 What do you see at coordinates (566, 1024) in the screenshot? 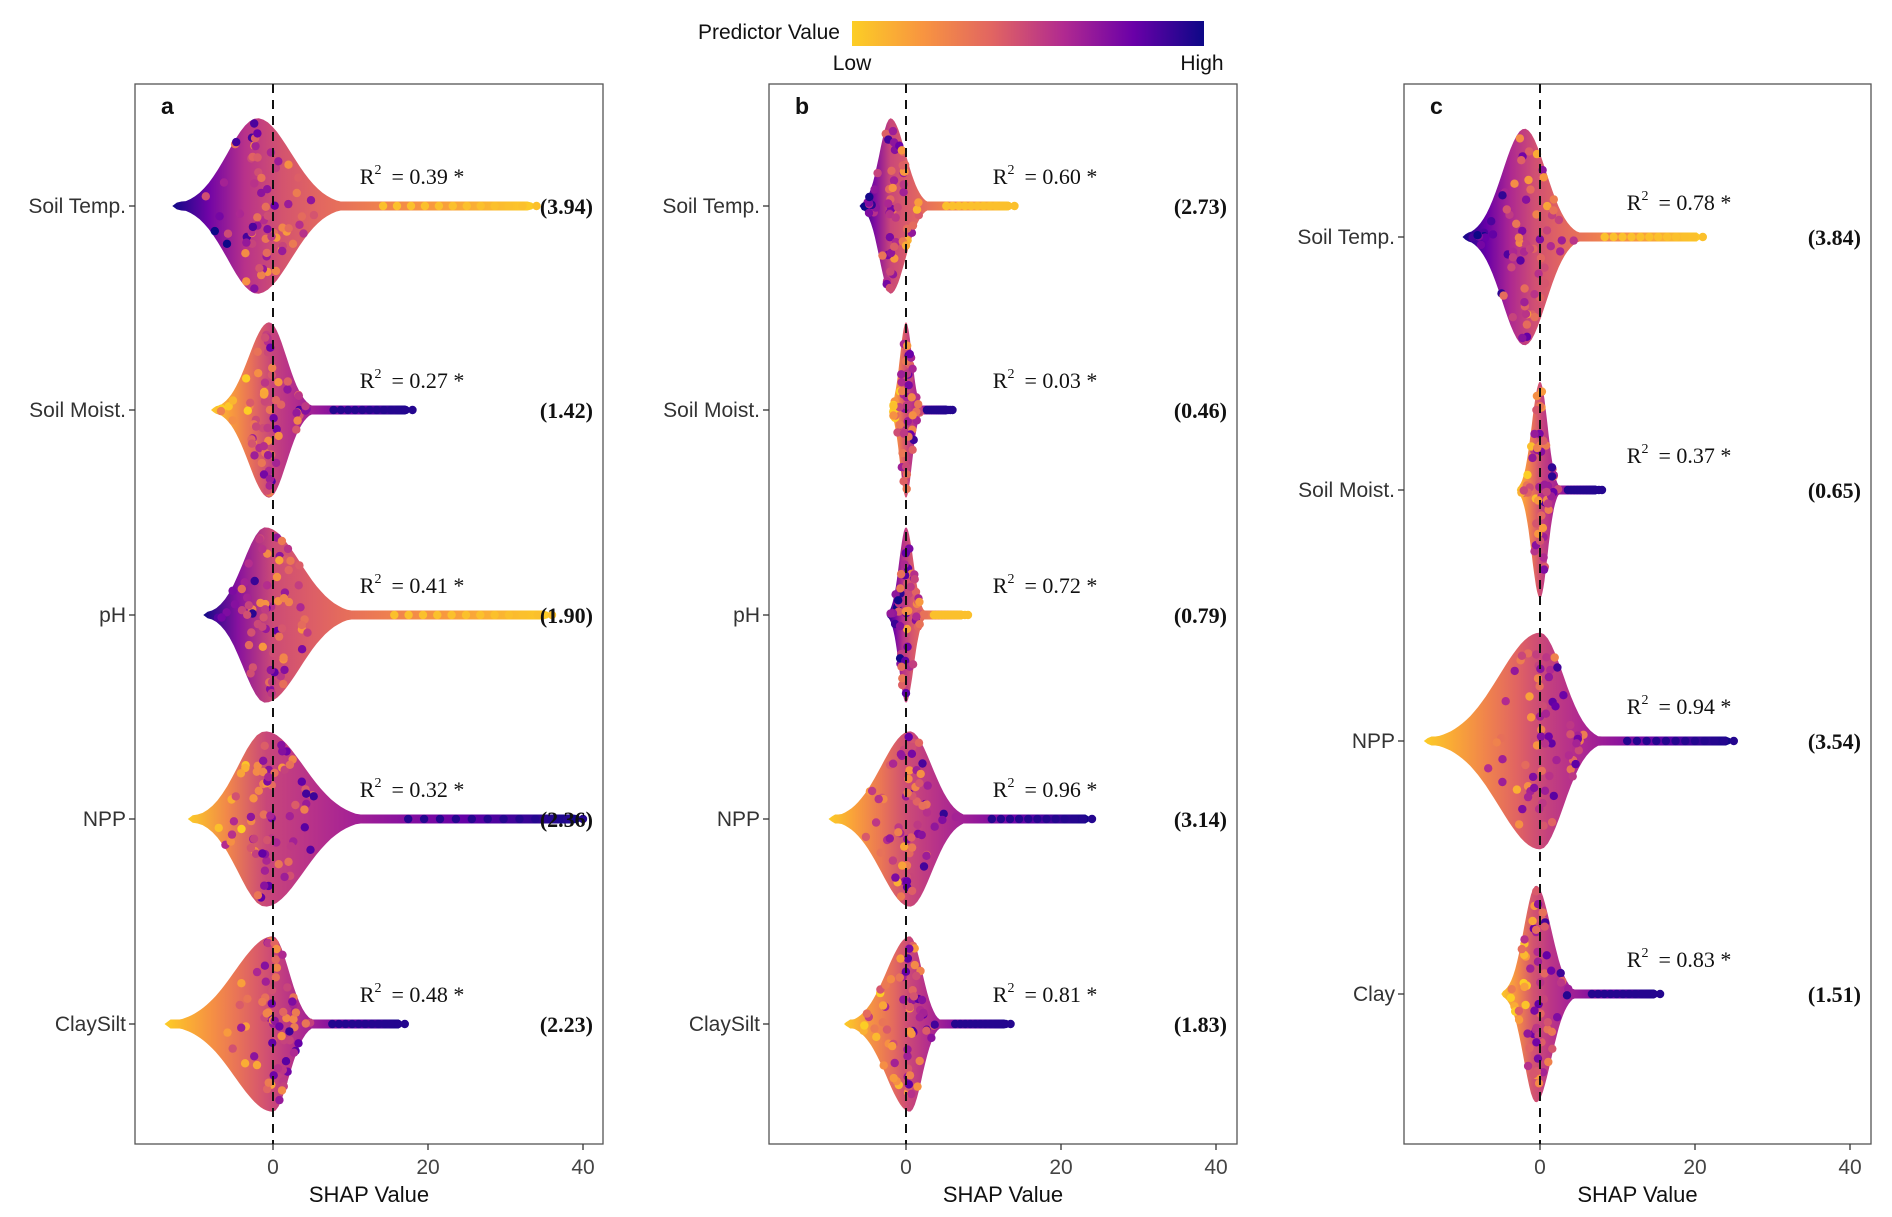
I see `importance-value: (2.23)` at bounding box center [566, 1024].